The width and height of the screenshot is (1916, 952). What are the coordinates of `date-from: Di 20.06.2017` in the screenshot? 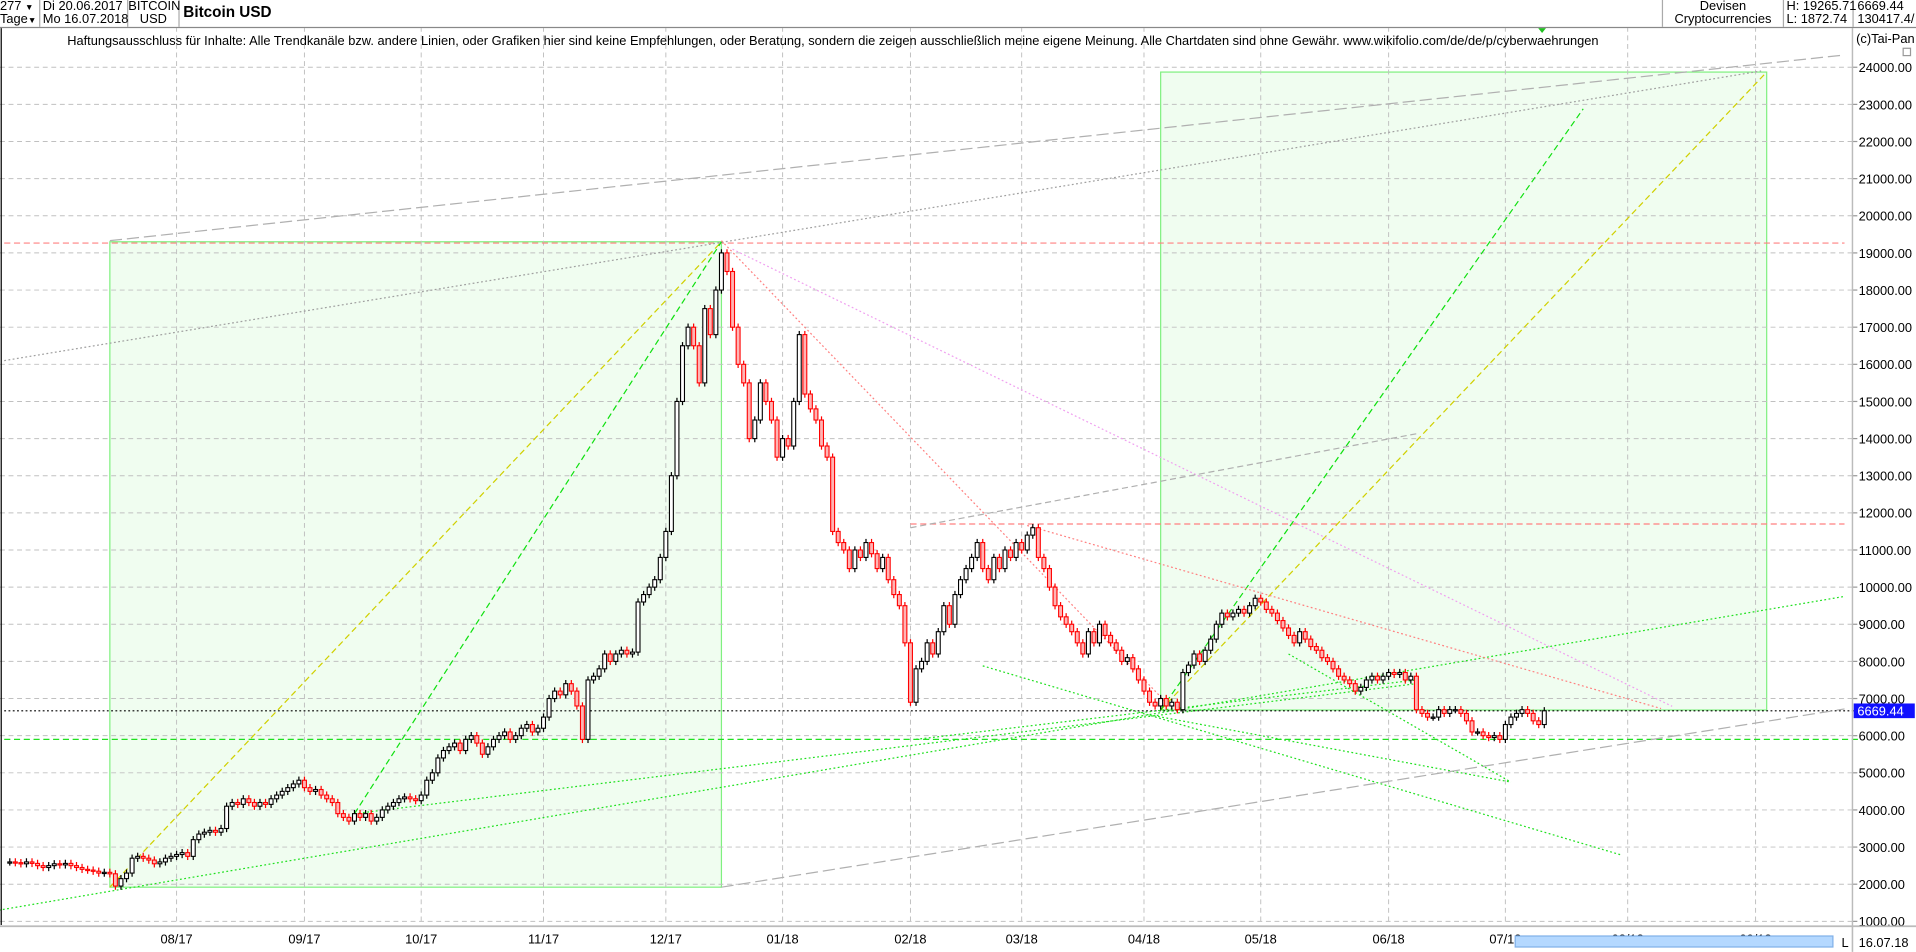 It's located at (82, 7).